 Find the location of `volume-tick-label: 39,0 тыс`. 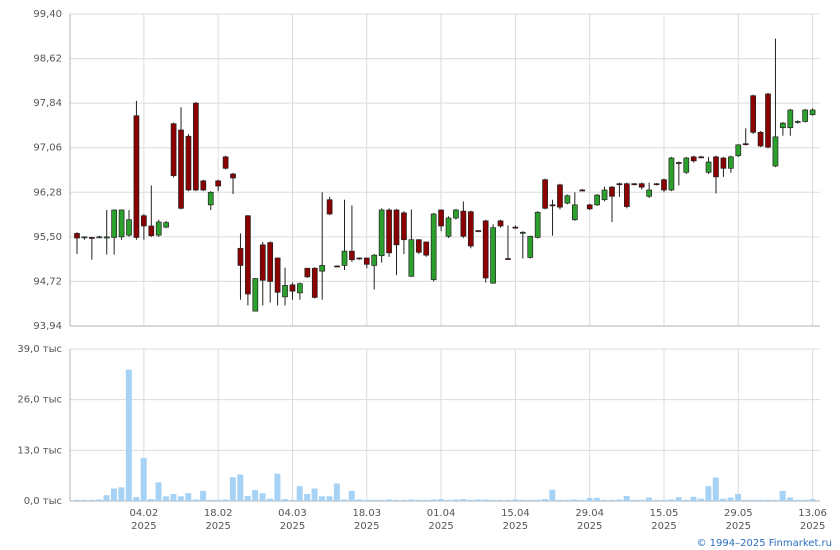

volume-tick-label: 39,0 тыс is located at coordinates (39, 349).